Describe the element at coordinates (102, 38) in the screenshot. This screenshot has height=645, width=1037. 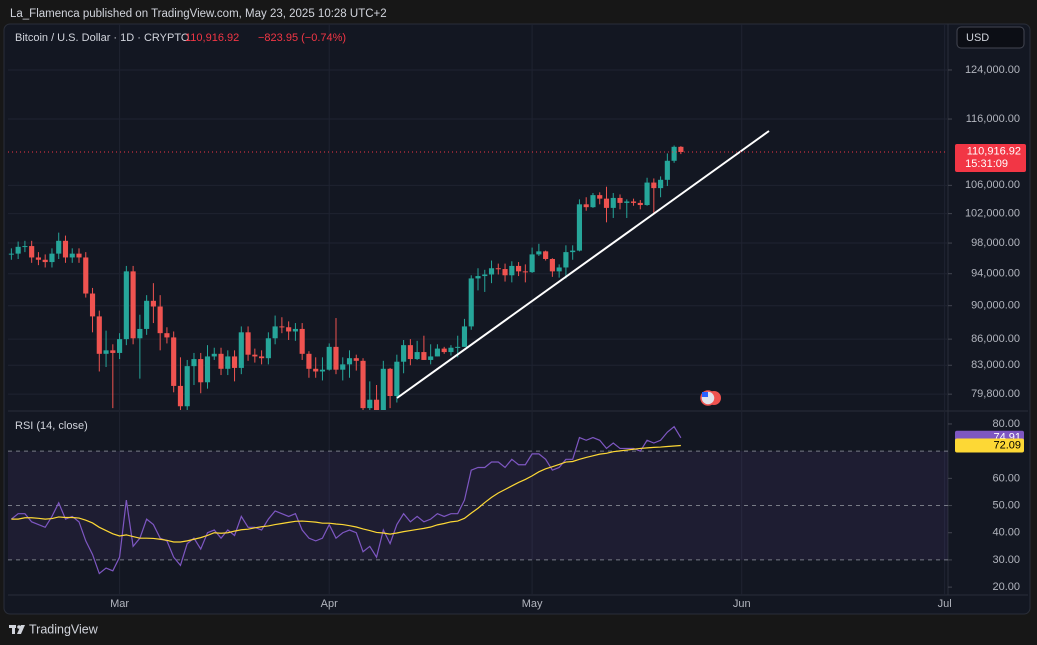
I see `symbol-name: Bitcoin / U.S. Dollar · 1D · CRYPTO` at that location.